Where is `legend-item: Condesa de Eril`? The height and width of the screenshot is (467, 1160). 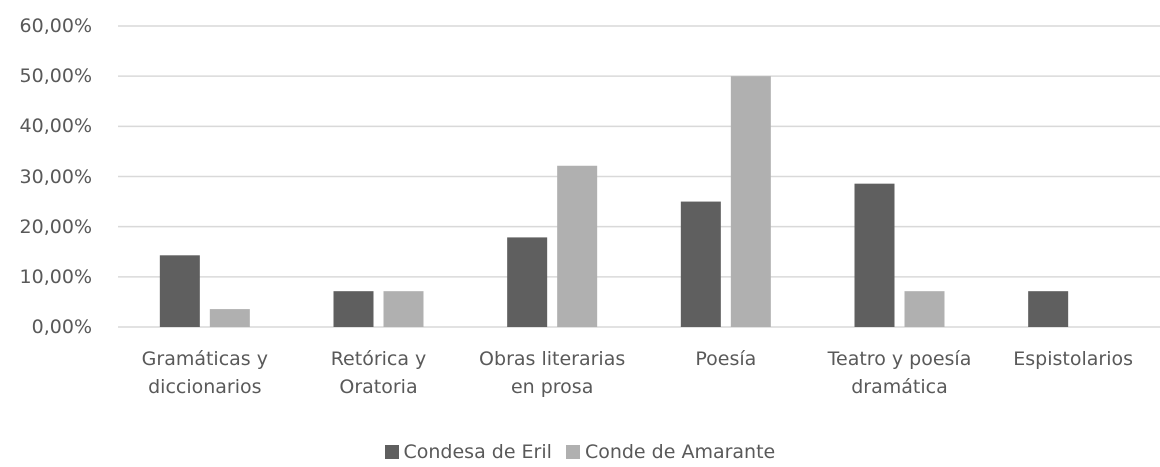 legend-item: Condesa de Eril is located at coordinates (468, 452).